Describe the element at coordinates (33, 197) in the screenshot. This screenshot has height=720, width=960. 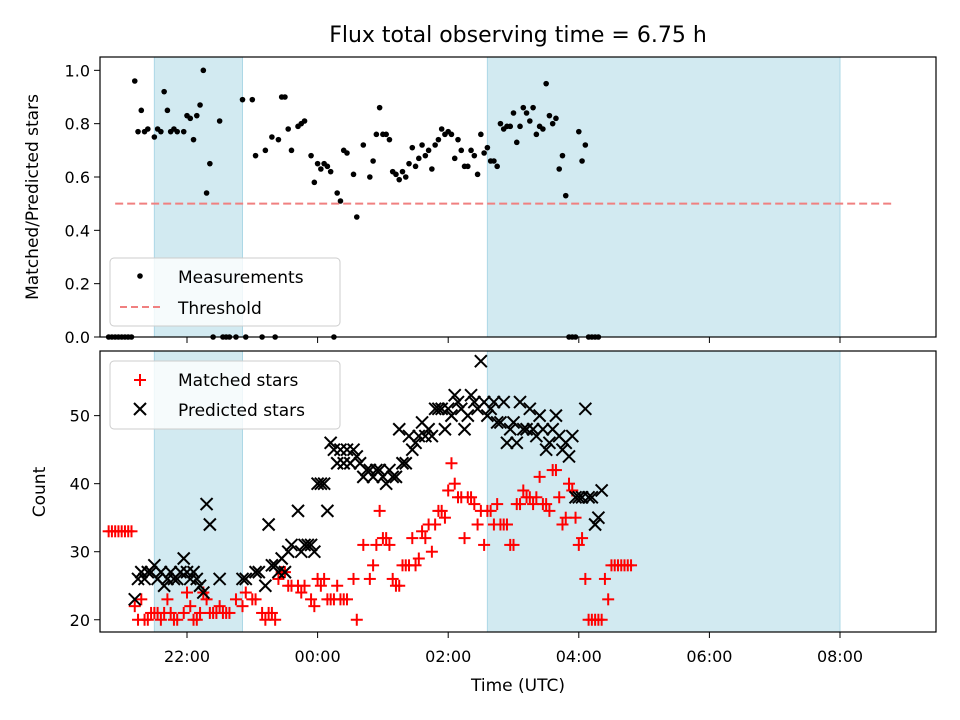
I see `ratio-y-axis-label: Matched/Predicted stars` at that location.